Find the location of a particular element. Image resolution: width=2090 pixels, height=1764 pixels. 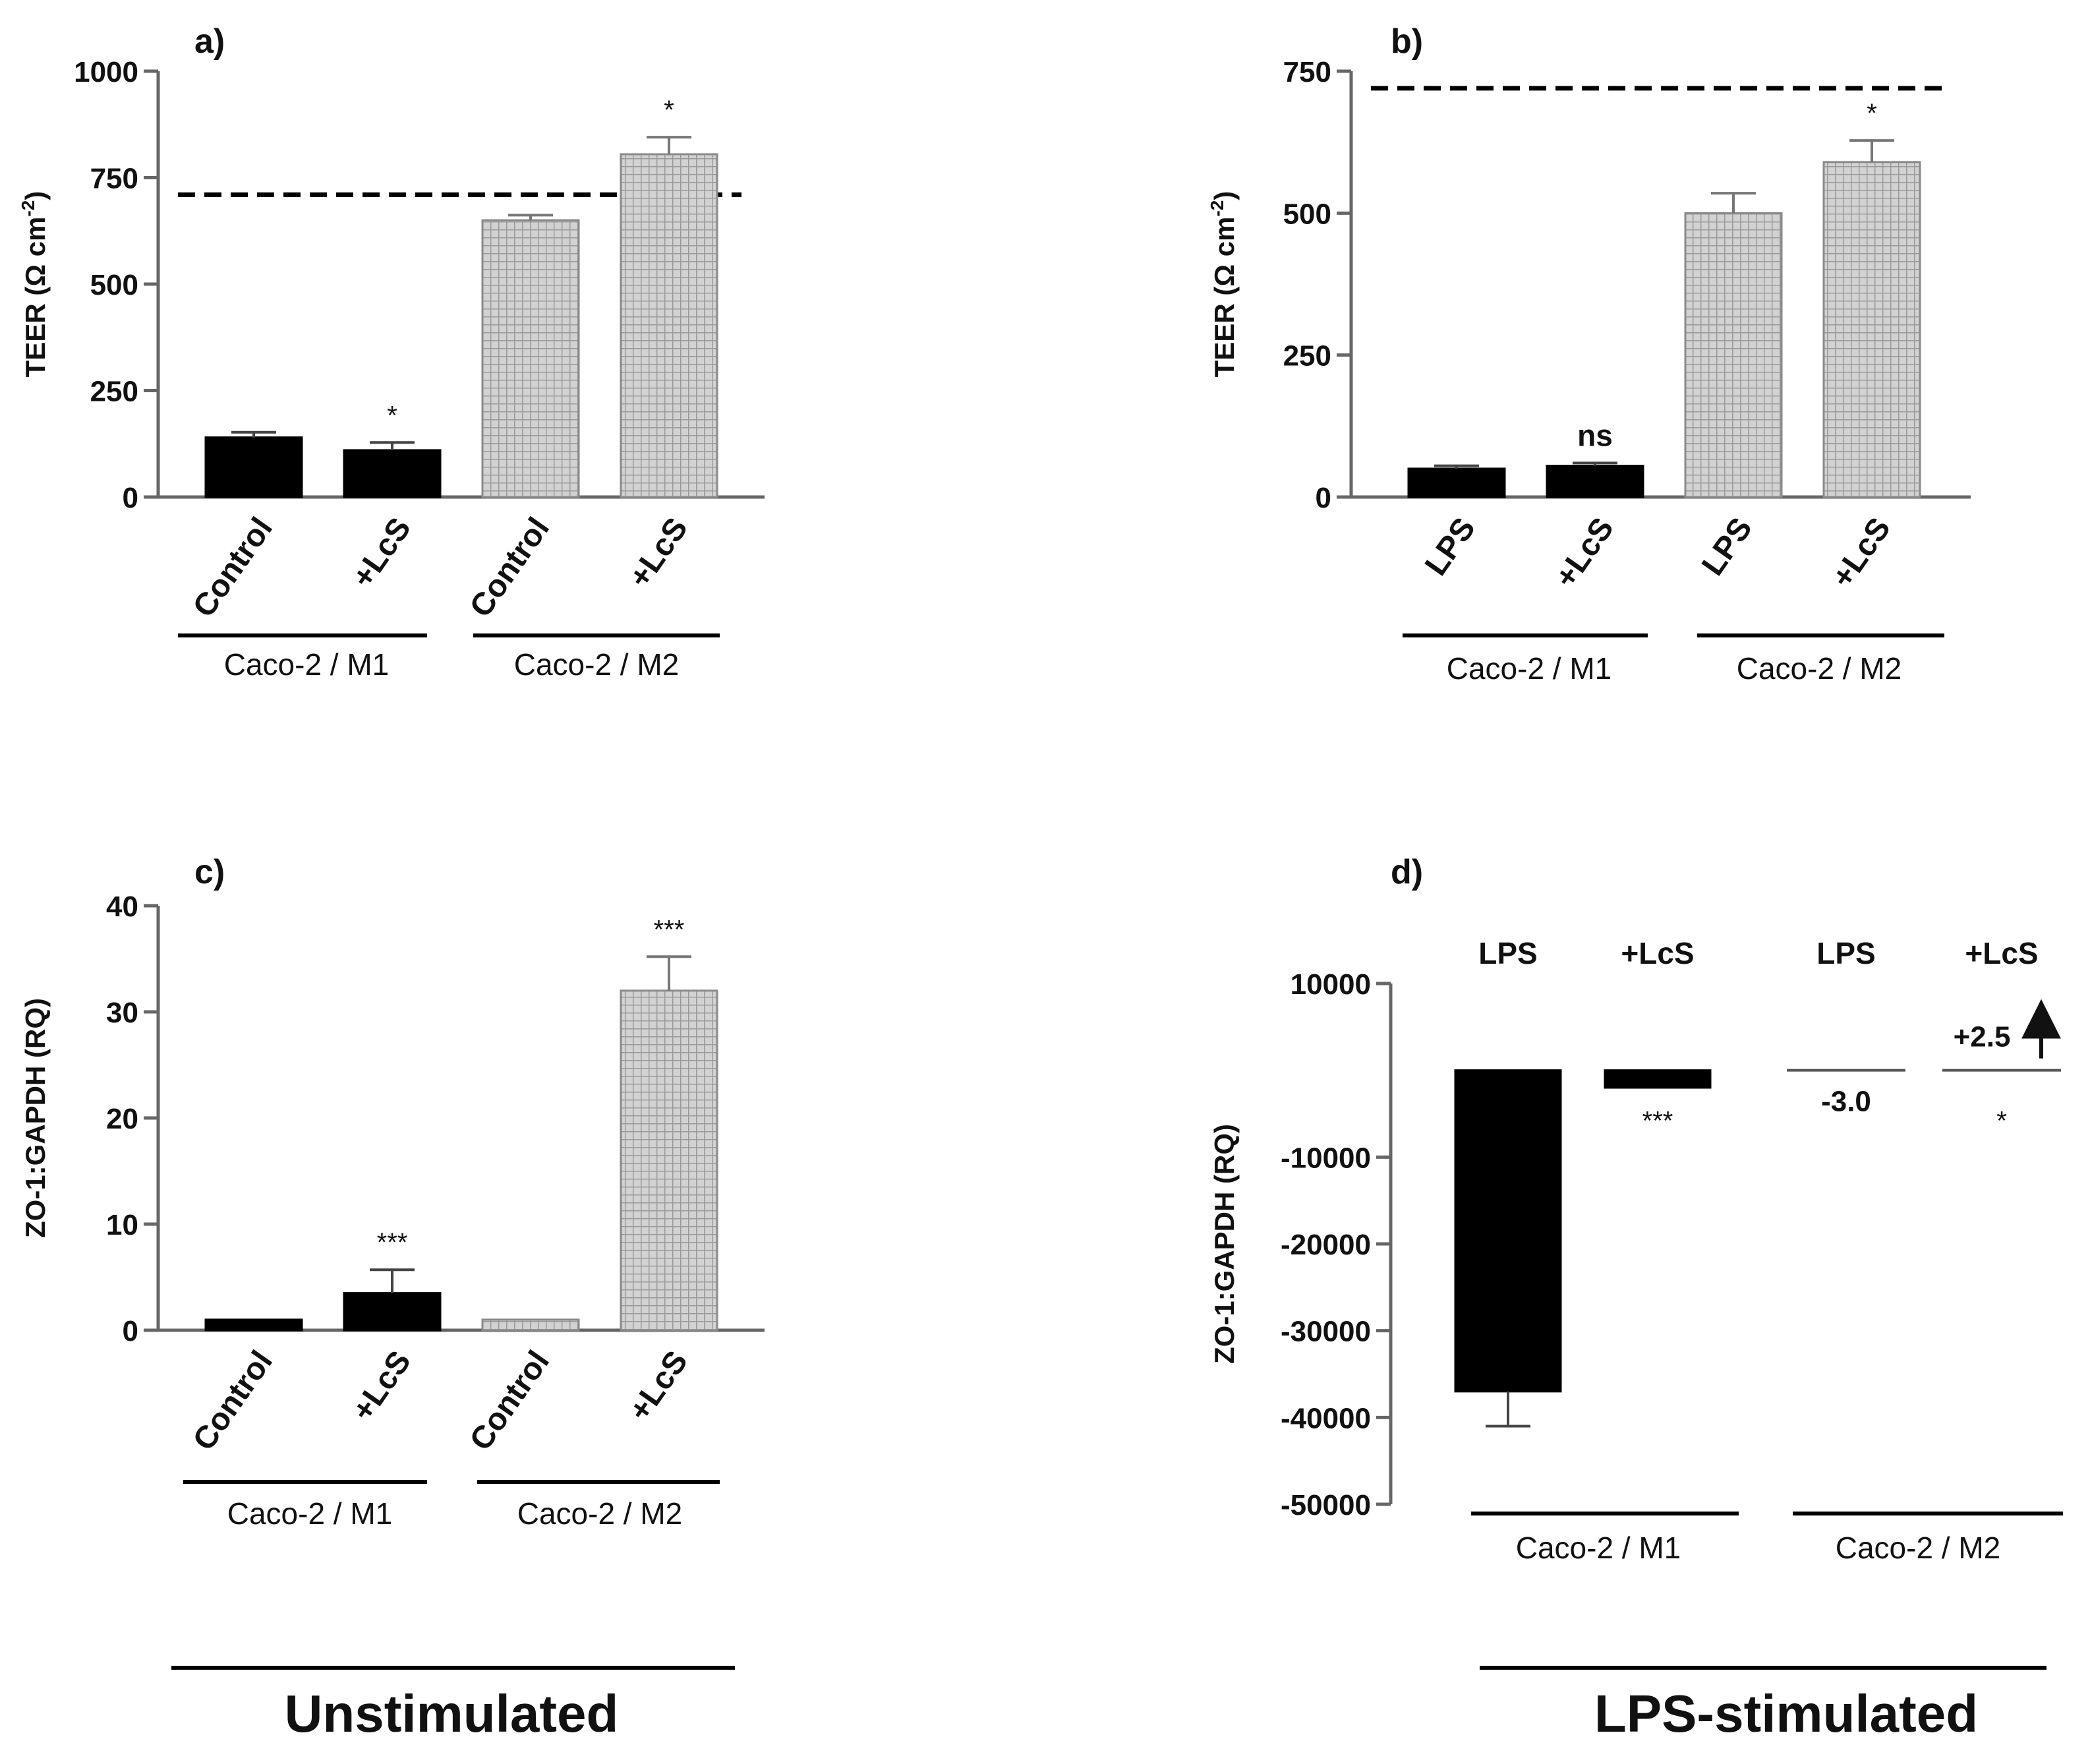

section-title: Unstimulated is located at coordinates (452, 1713).